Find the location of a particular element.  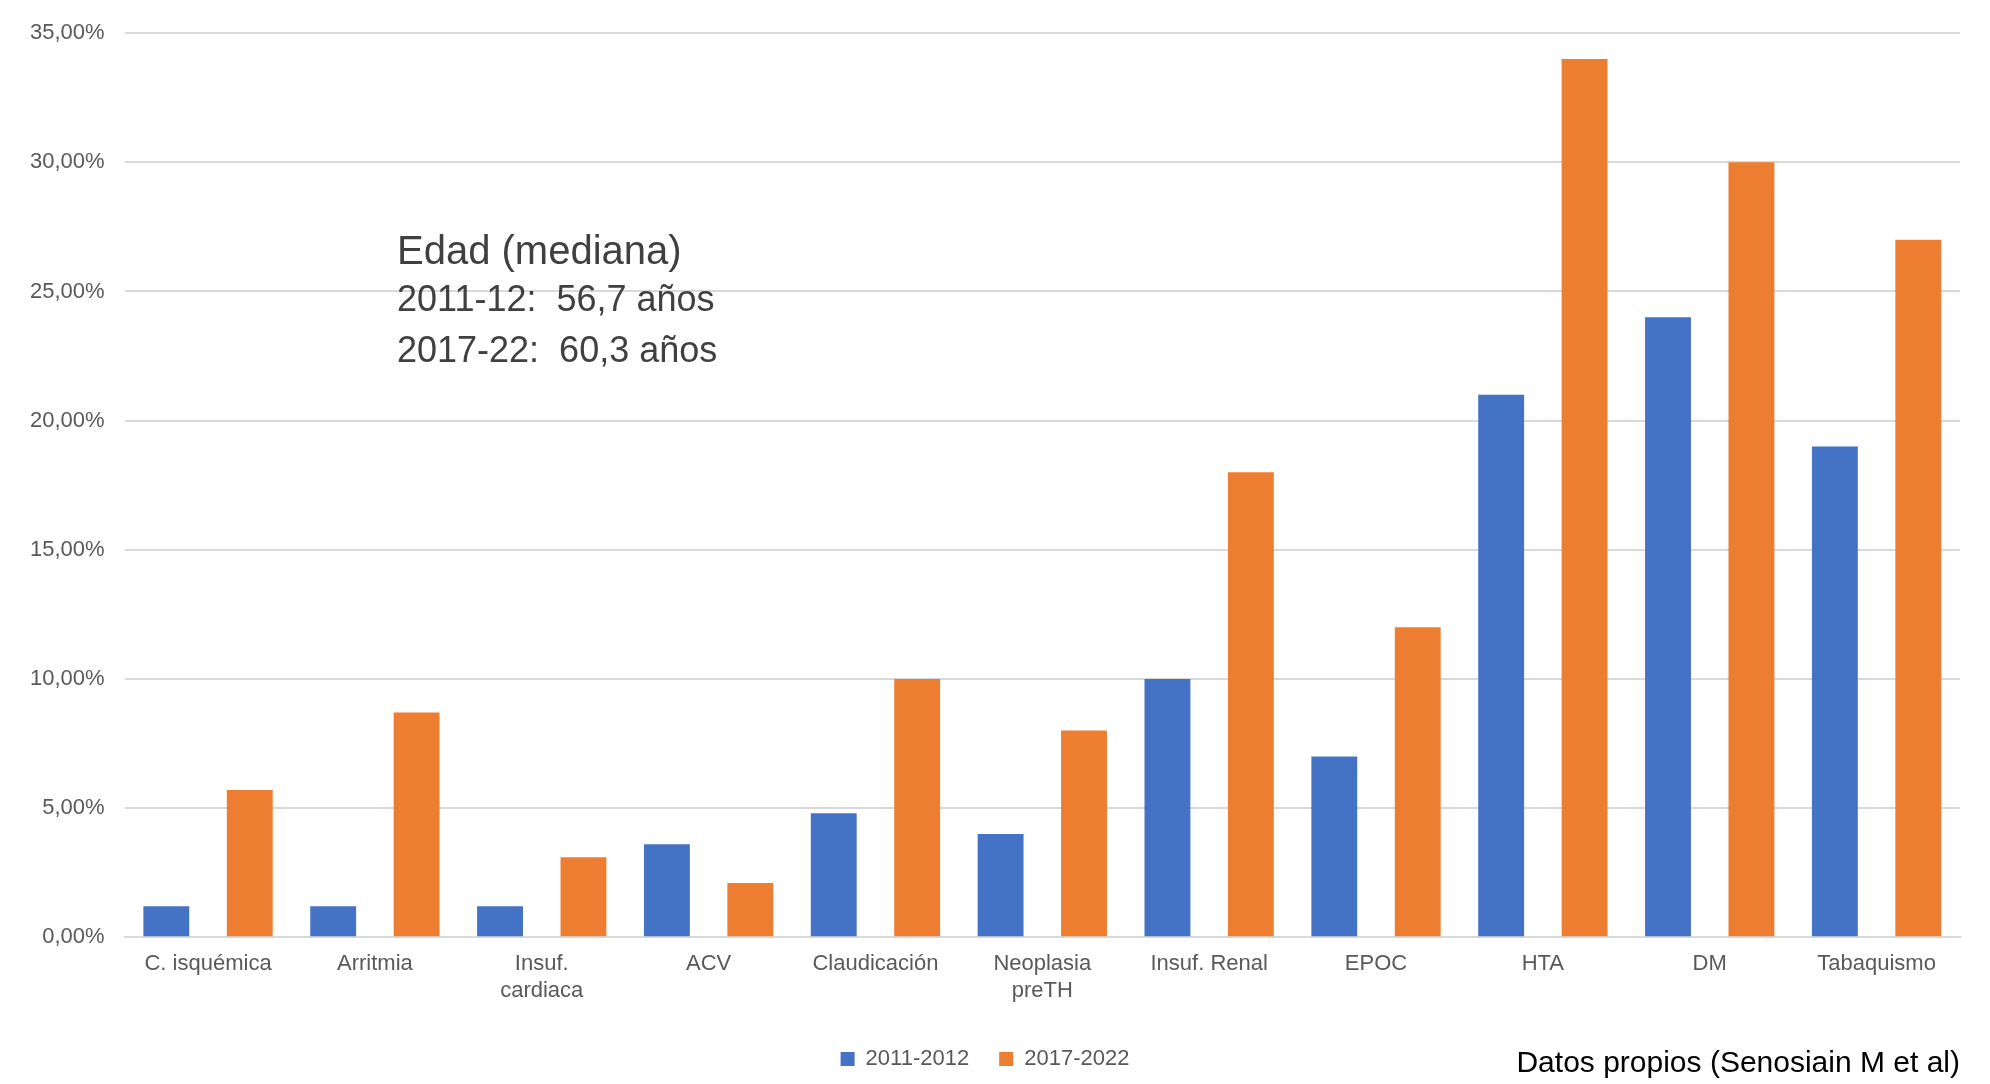

y-tick-label: 15,00% is located at coordinates (67, 548).